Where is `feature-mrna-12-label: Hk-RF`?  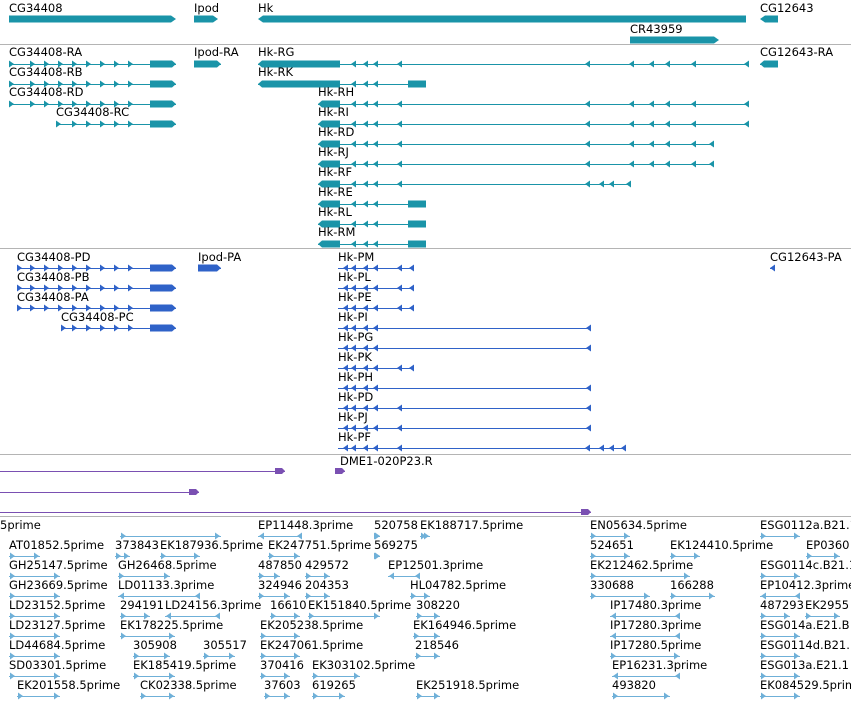 feature-mrna-12-label: Hk-RF is located at coordinates (335, 172).